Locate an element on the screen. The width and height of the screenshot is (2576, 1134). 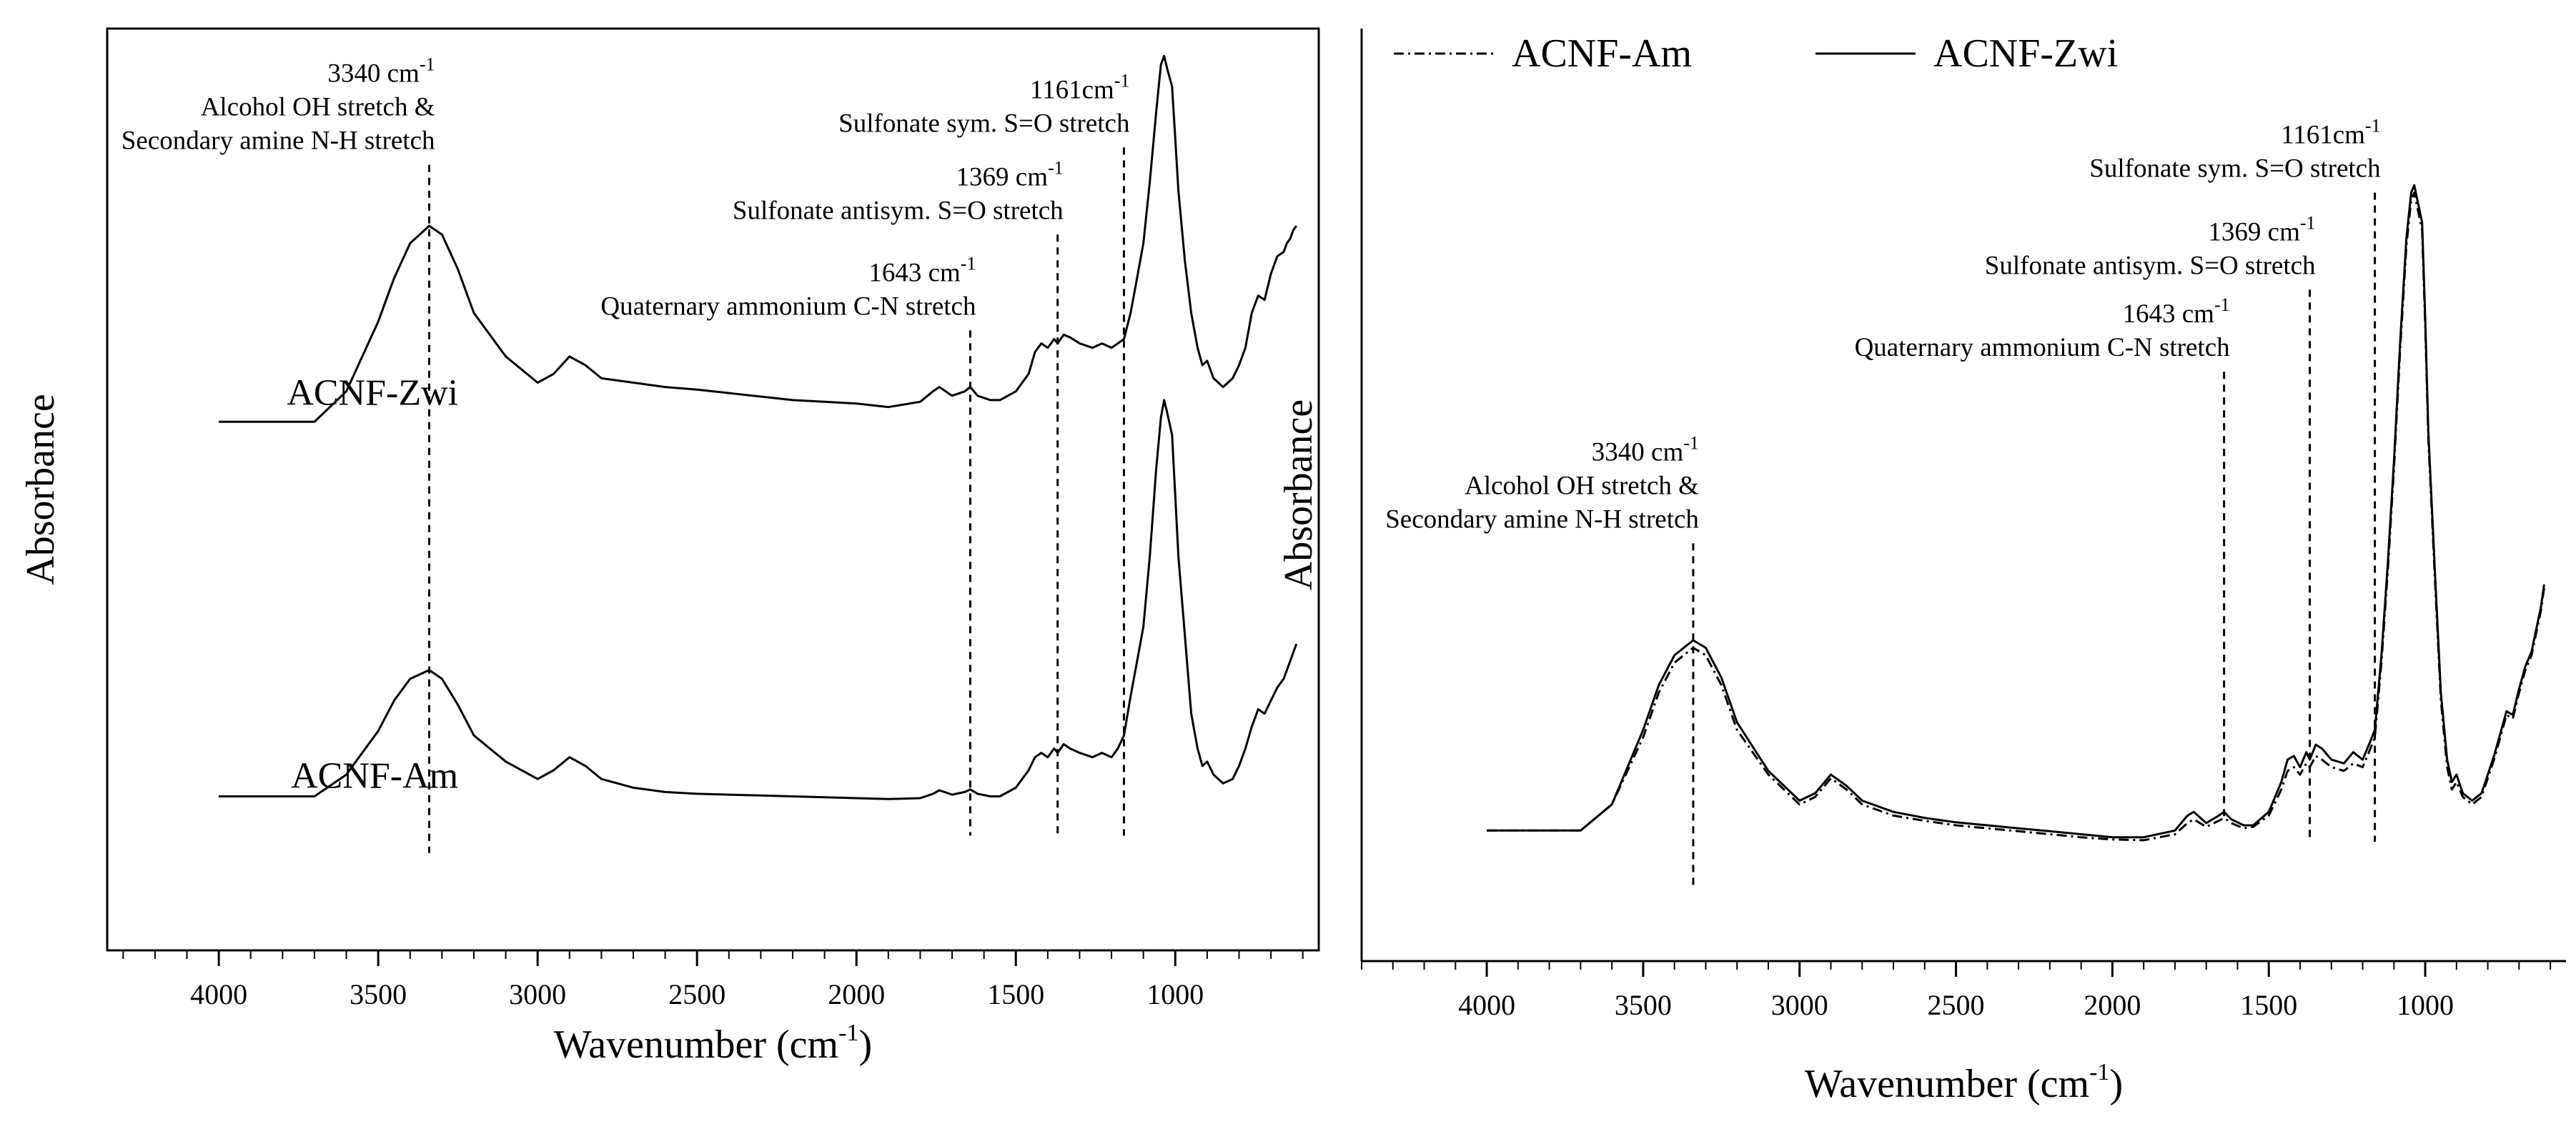
series-name-label: ACNF-Zwi is located at coordinates (373, 393).